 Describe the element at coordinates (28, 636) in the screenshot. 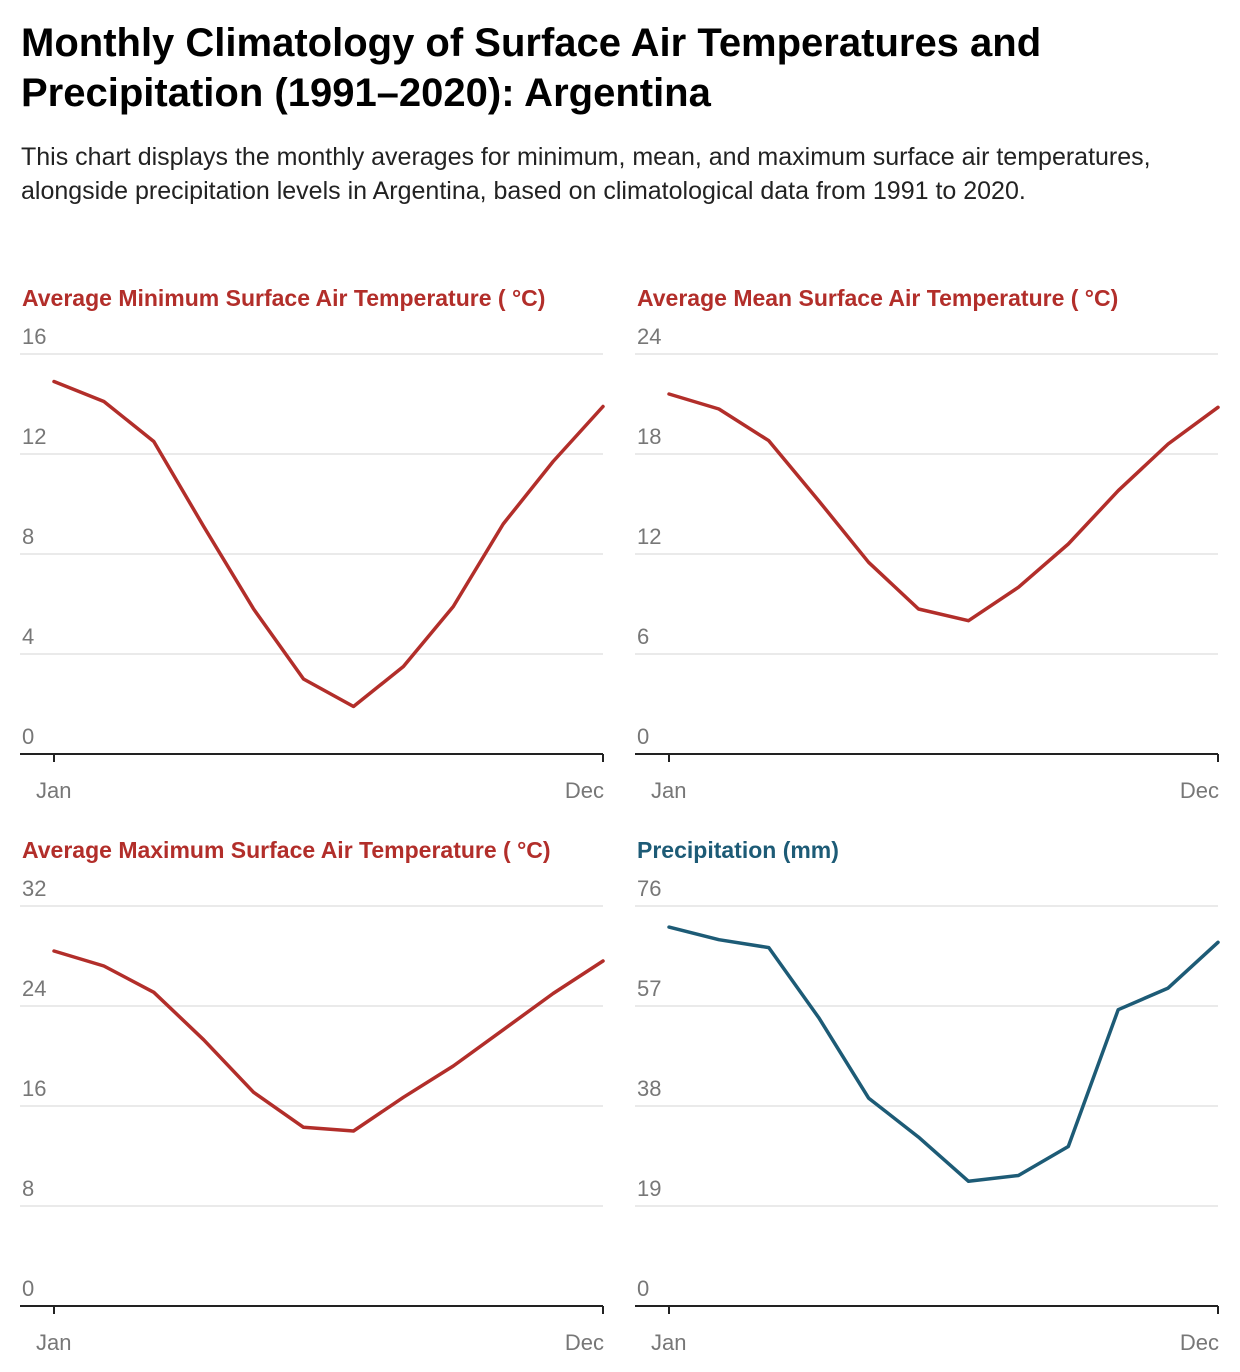

I see `y-tick-label: 4` at that location.